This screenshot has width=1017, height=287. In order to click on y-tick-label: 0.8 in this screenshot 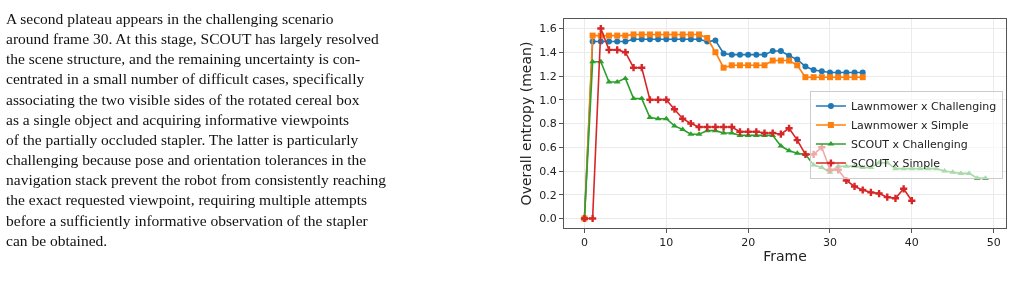, I will do `click(548, 124)`.